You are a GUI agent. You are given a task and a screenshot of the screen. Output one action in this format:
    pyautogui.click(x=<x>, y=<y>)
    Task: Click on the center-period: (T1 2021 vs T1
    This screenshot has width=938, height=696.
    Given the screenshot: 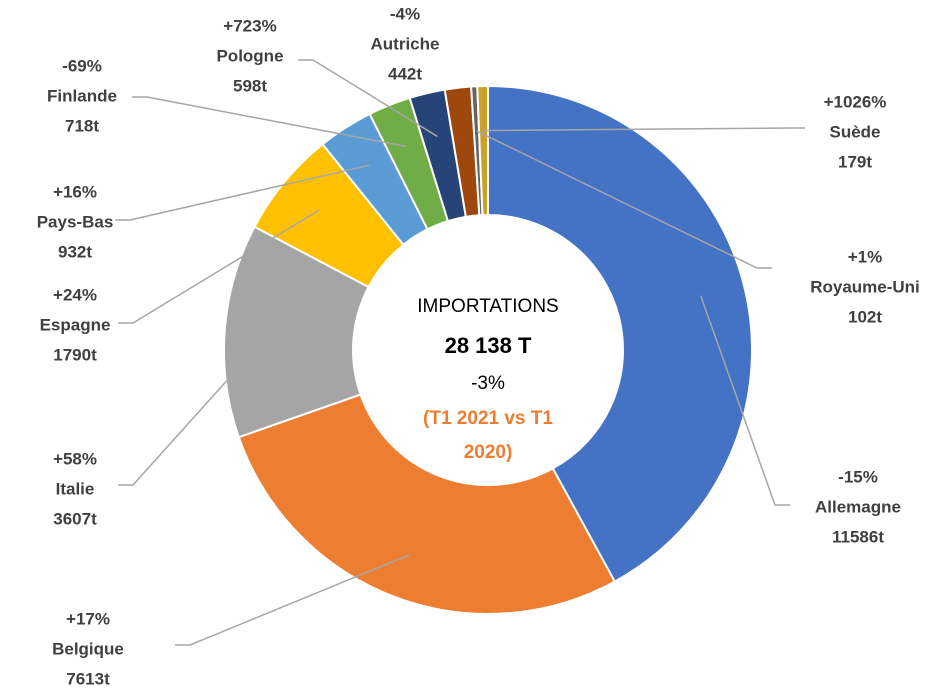 What is the action you would take?
    pyautogui.click(x=488, y=418)
    